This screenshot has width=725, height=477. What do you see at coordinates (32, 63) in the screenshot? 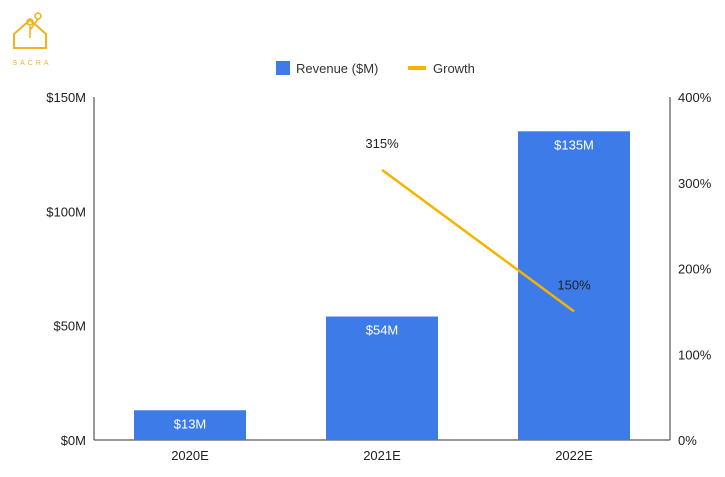
I see `sacra-logo-text: SACRA` at bounding box center [32, 63].